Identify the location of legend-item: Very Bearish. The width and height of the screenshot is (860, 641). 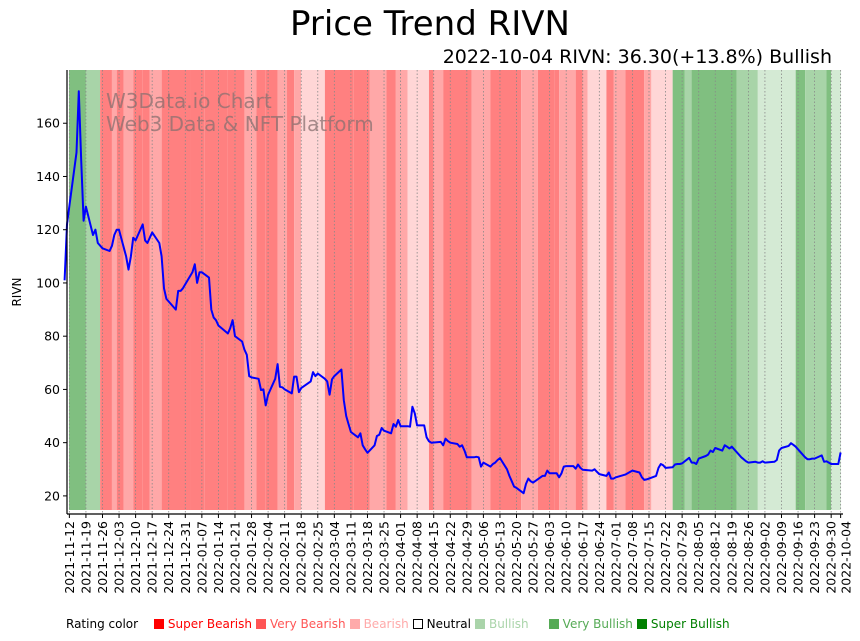
(300, 624).